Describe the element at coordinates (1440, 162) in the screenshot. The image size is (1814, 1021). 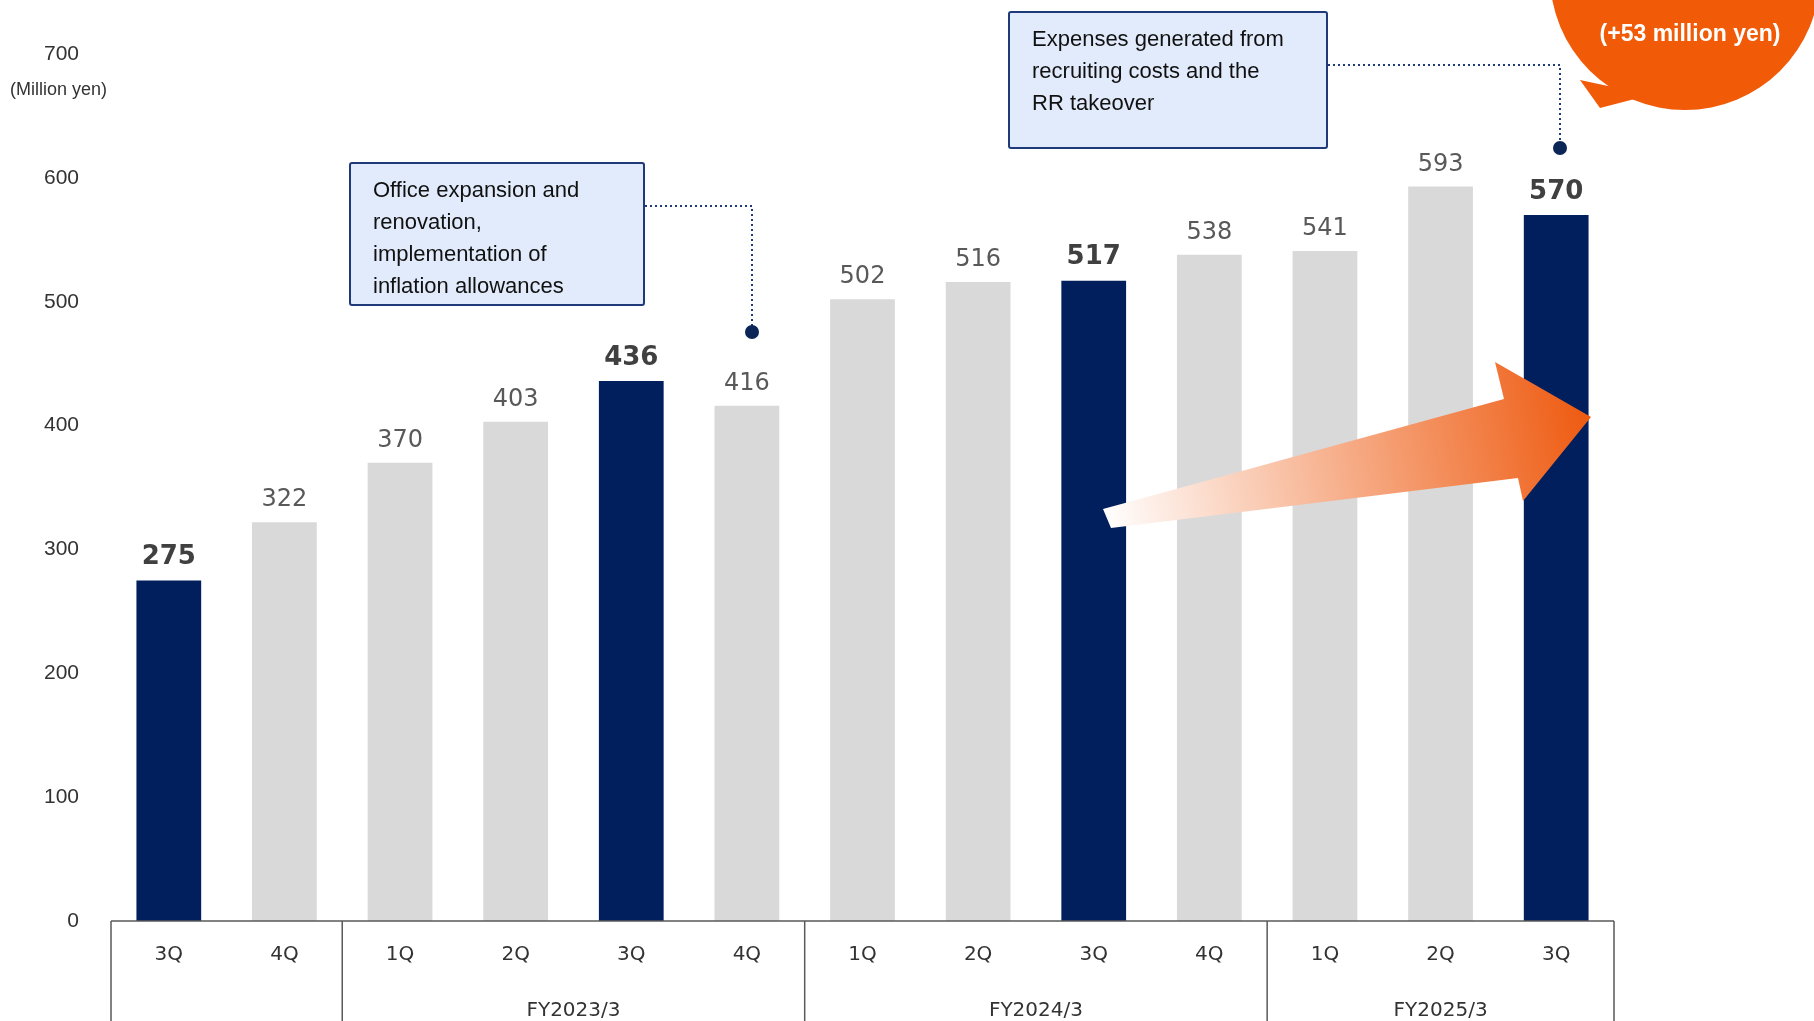
I see `data-label: 593` at that location.